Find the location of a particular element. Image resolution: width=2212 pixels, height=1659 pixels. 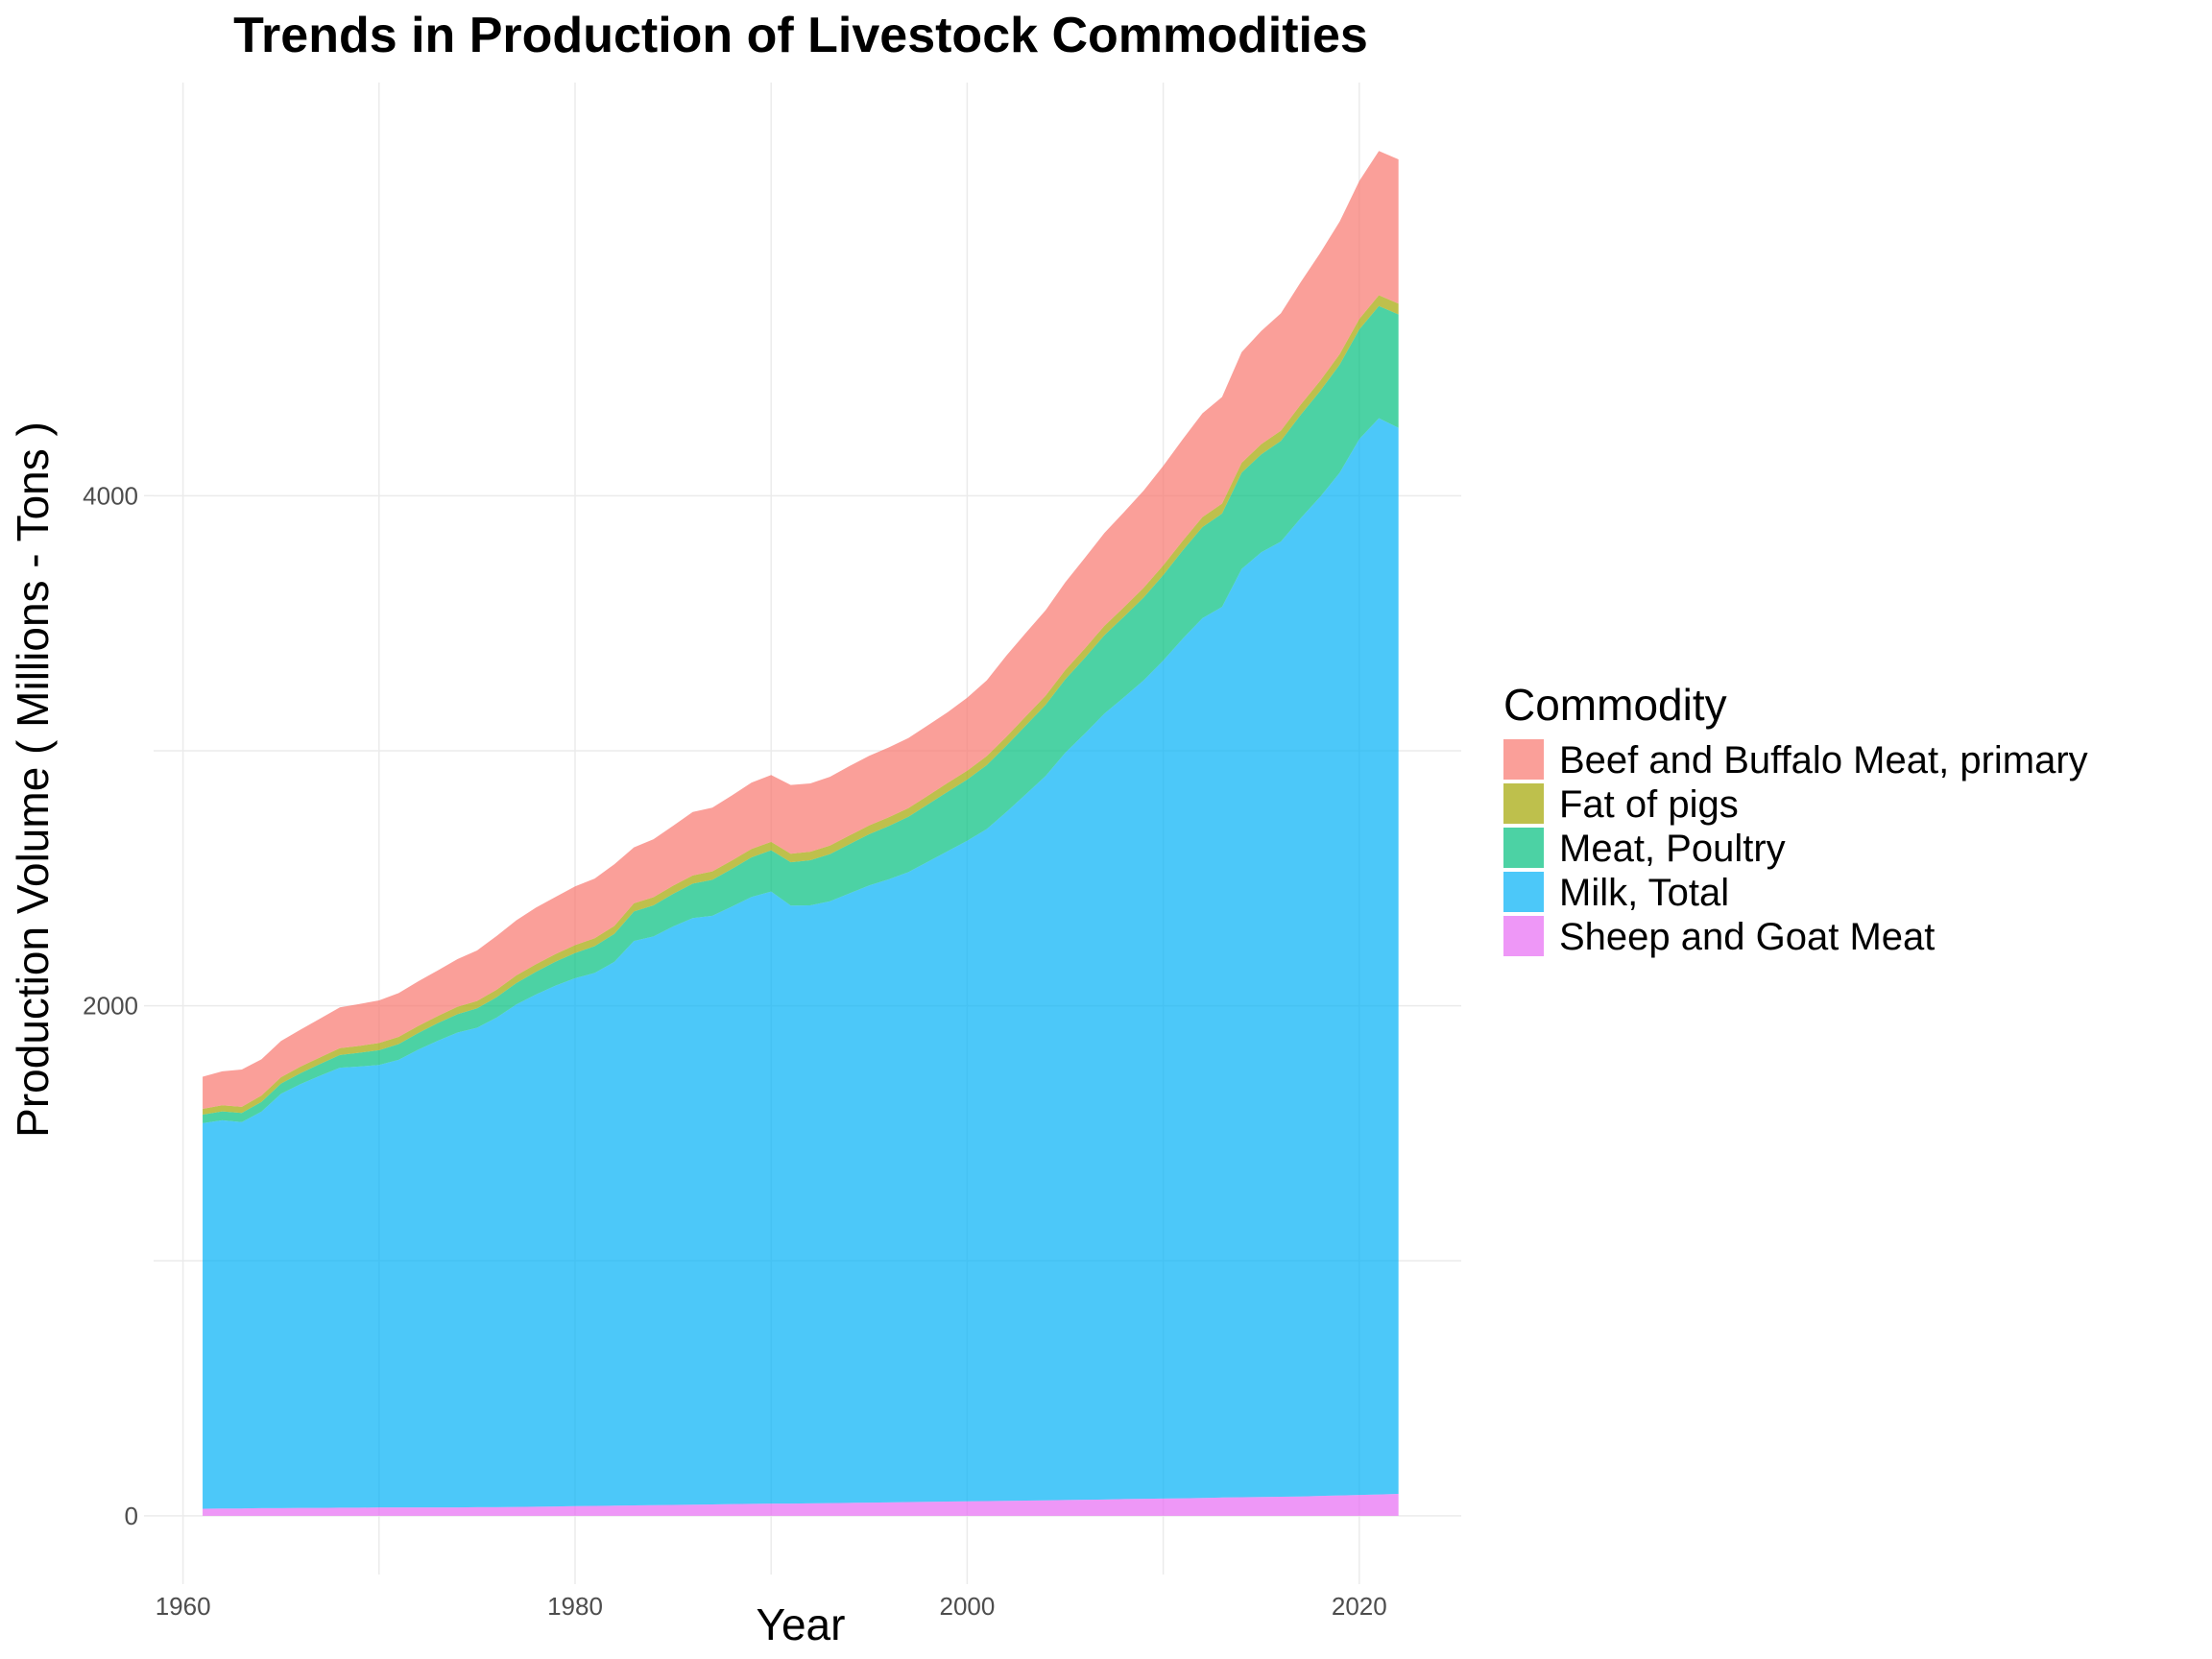

y-tick-label: 0 is located at coordinates (131, 1516).